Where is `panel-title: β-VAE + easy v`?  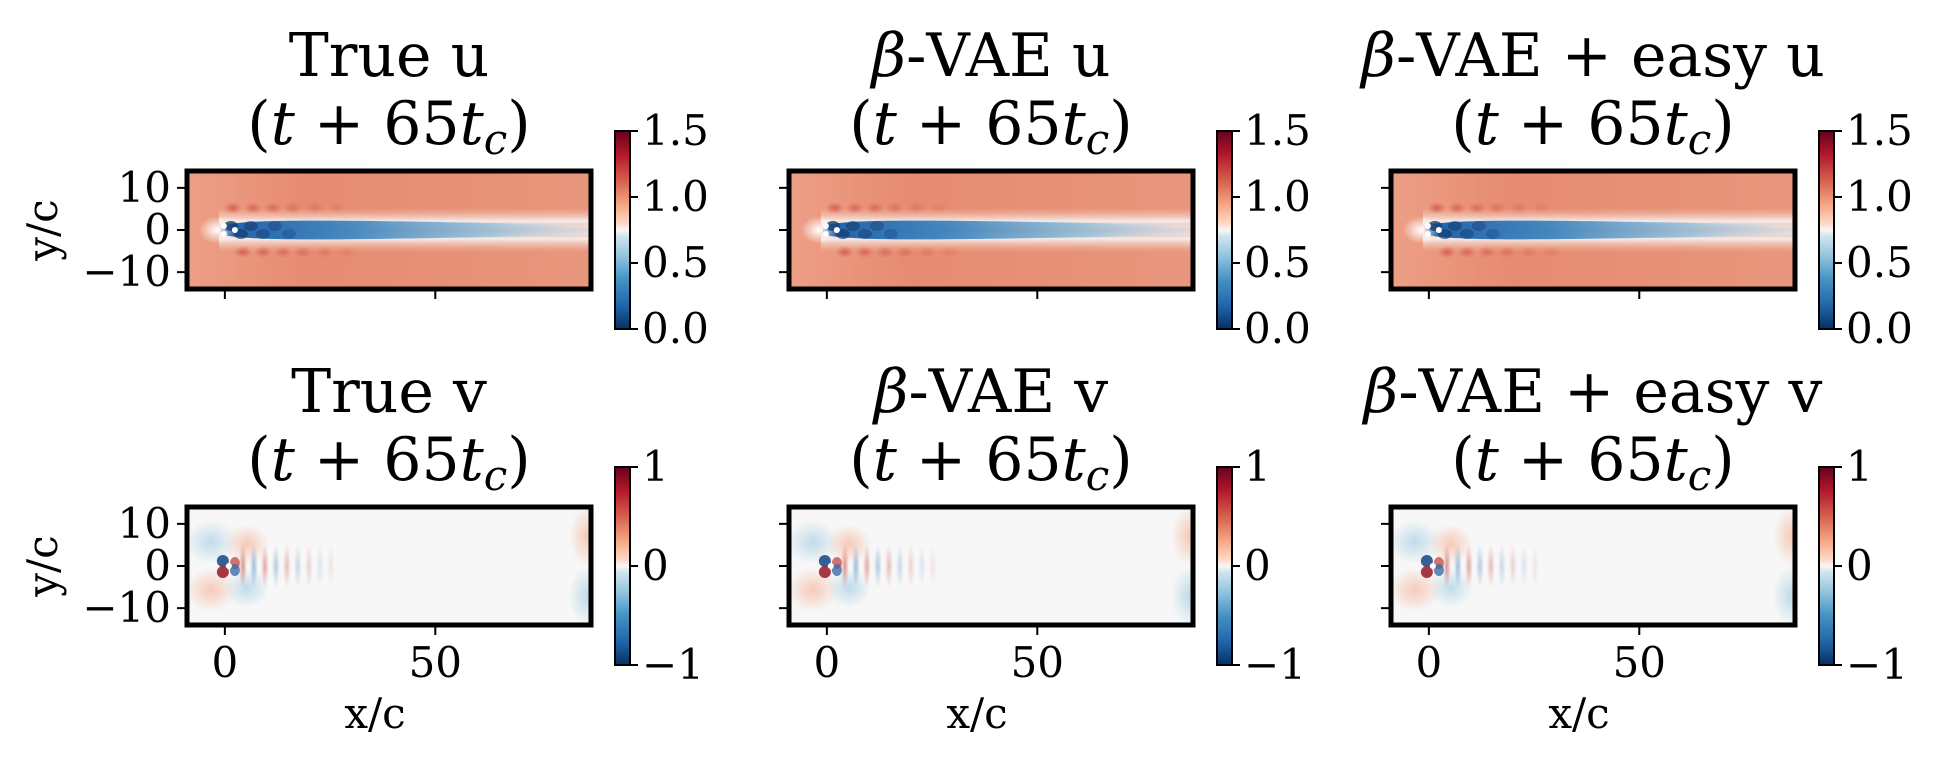
panel-title: β-VAE + easy v is located at coordinates (1592, 392).